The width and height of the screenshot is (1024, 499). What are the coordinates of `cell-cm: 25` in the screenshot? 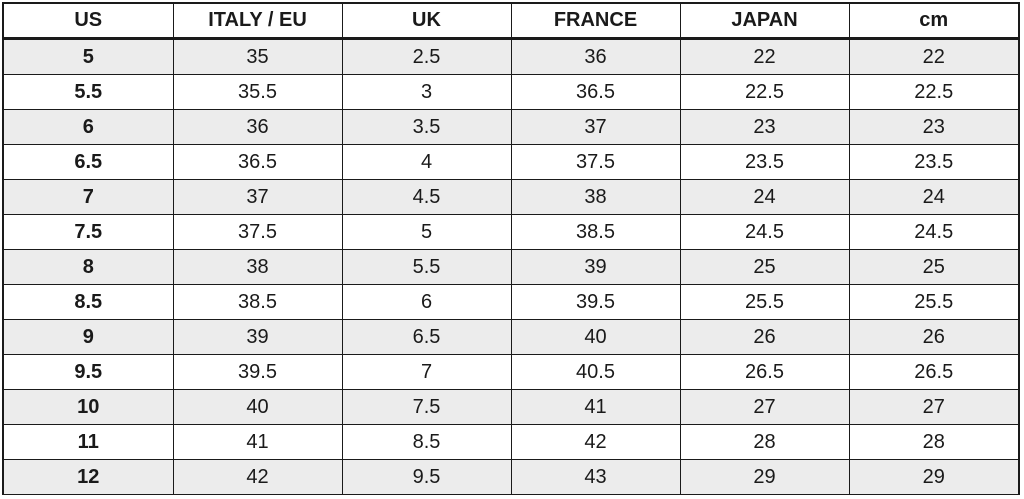 It's located at (933, 267).